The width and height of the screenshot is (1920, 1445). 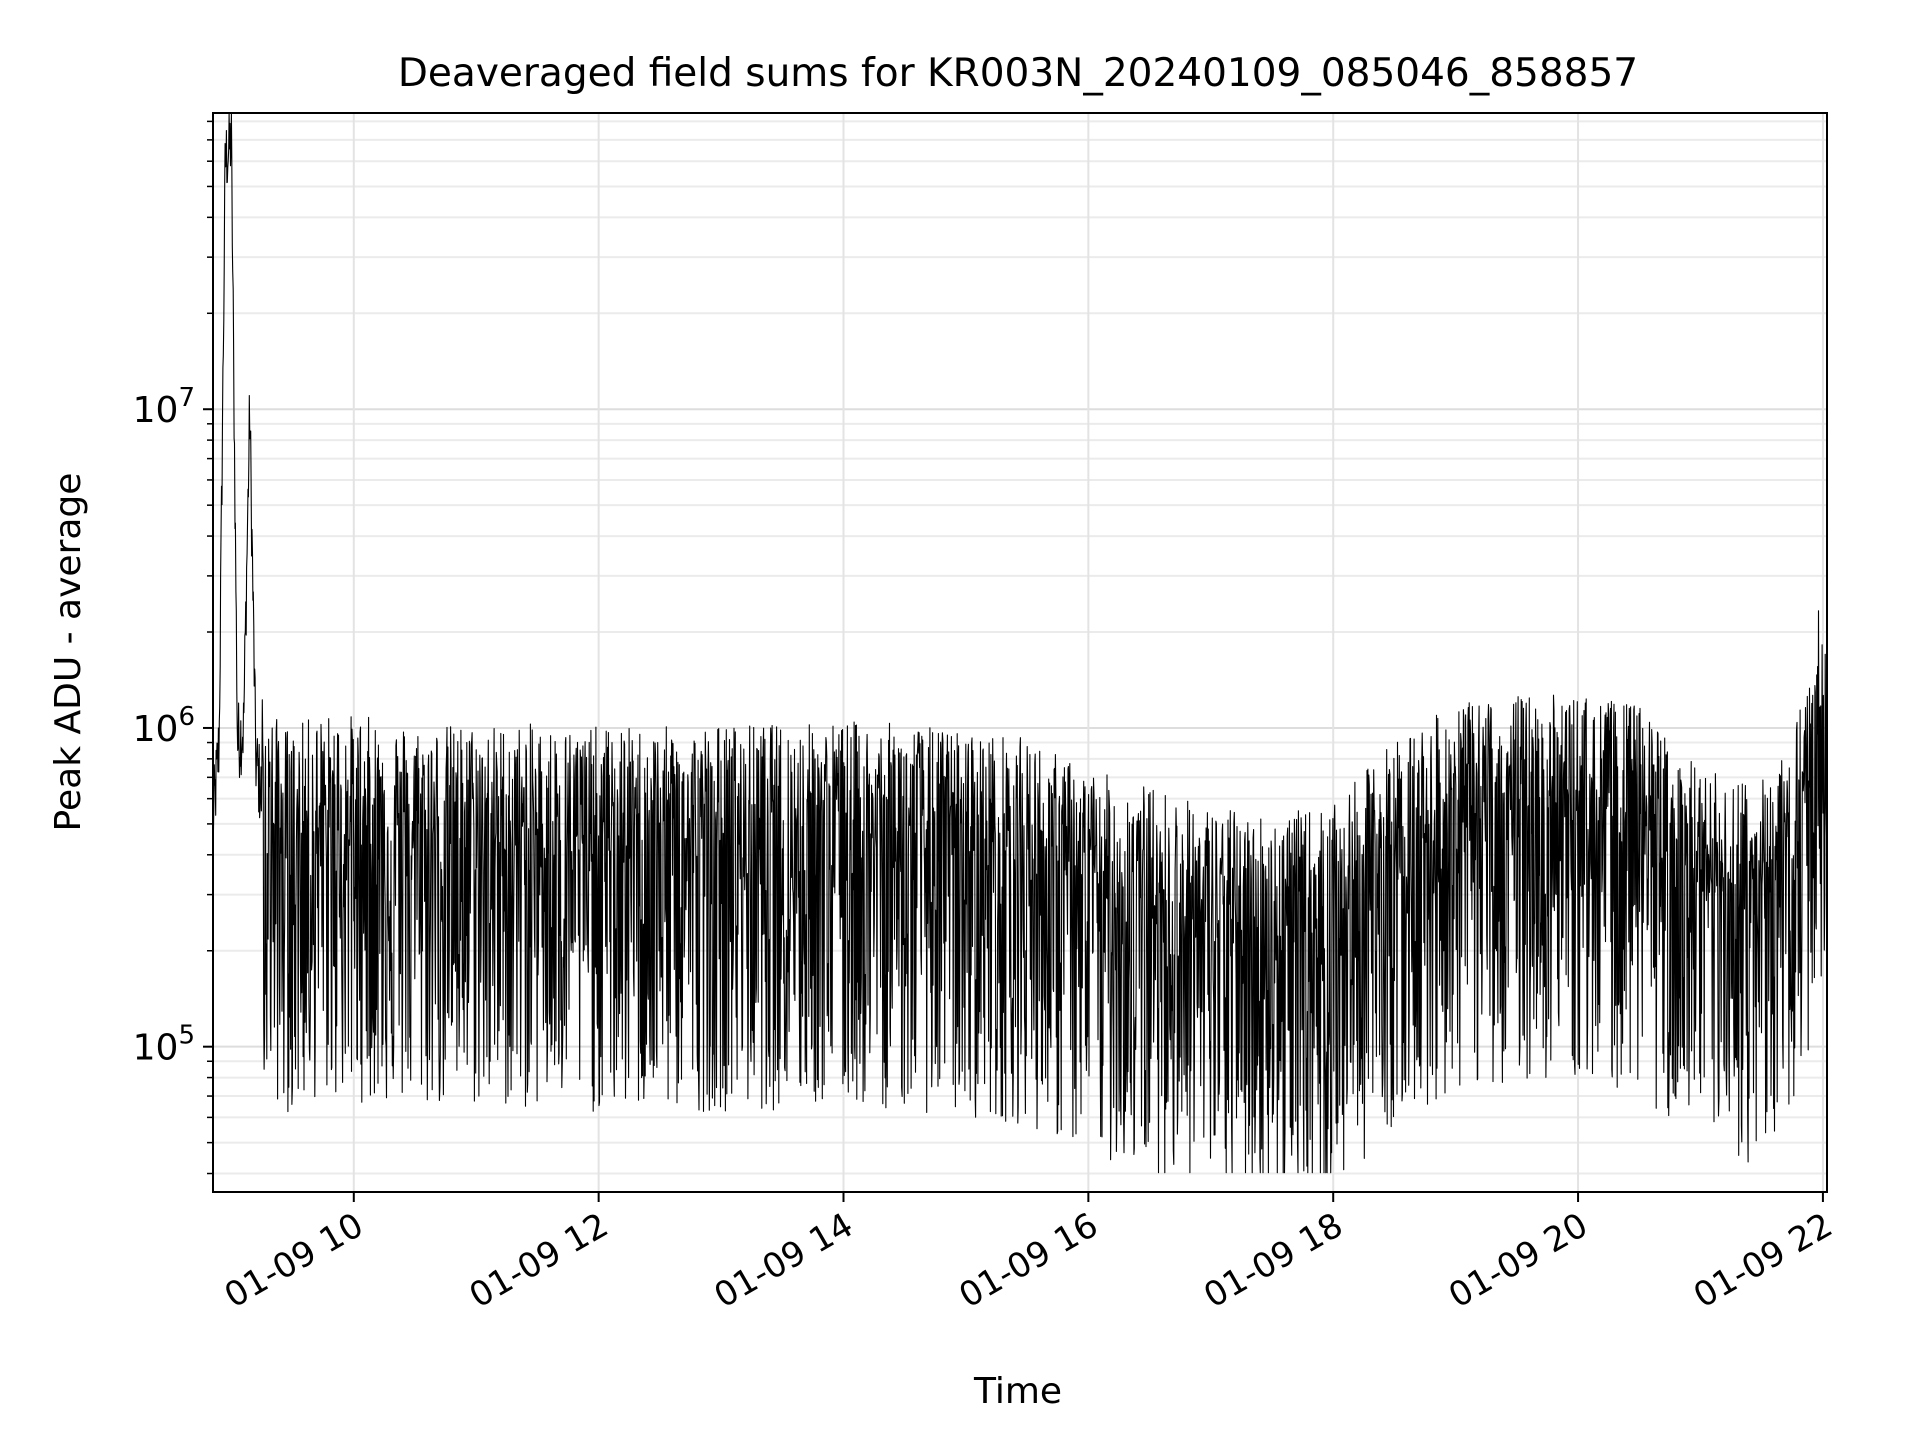 What do you see at coordinates (68, 652) in the screenshot?
I see `y-axis-label: Peak ADU - average` at bounding box center [68, 652].